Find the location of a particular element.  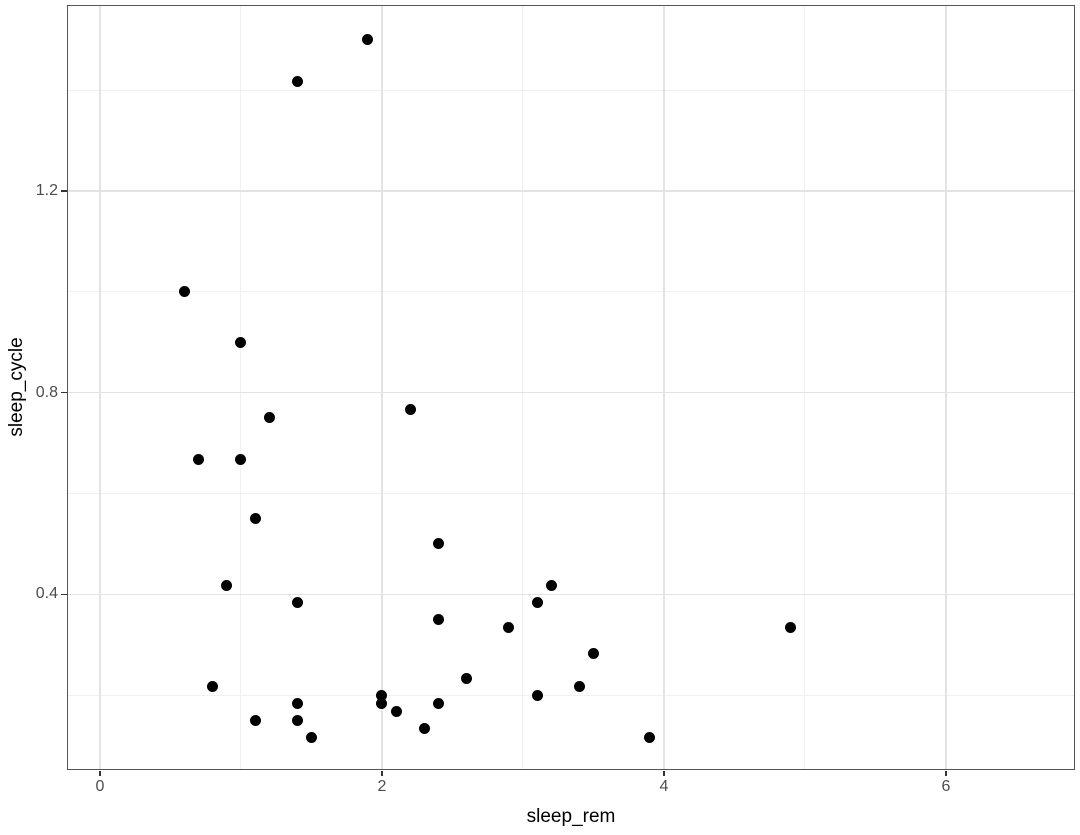

y-tick-label: 0.8 is located at coordinates (46, 392).